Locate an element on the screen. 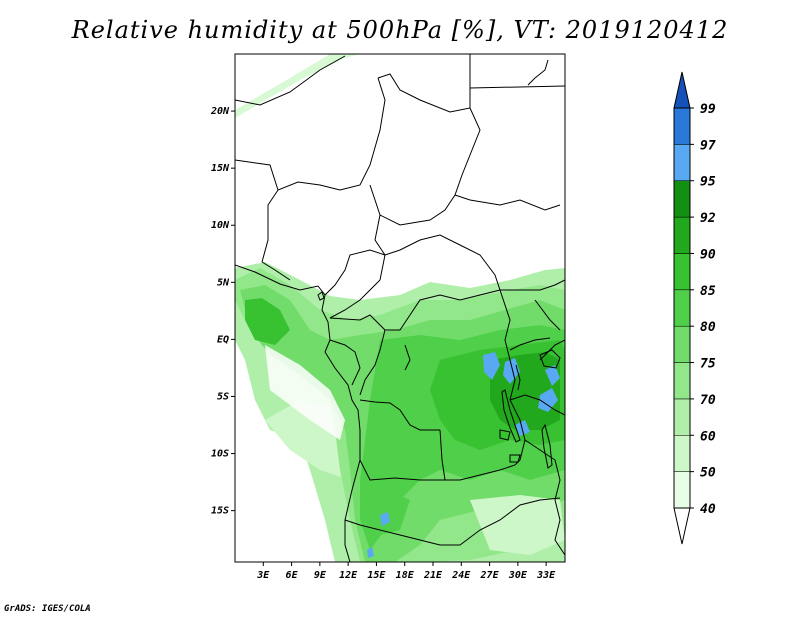 Image resolution: width=800 pixels, height=618 pixels. lon-tick-label: 3E is located at coordinates (263, 575).